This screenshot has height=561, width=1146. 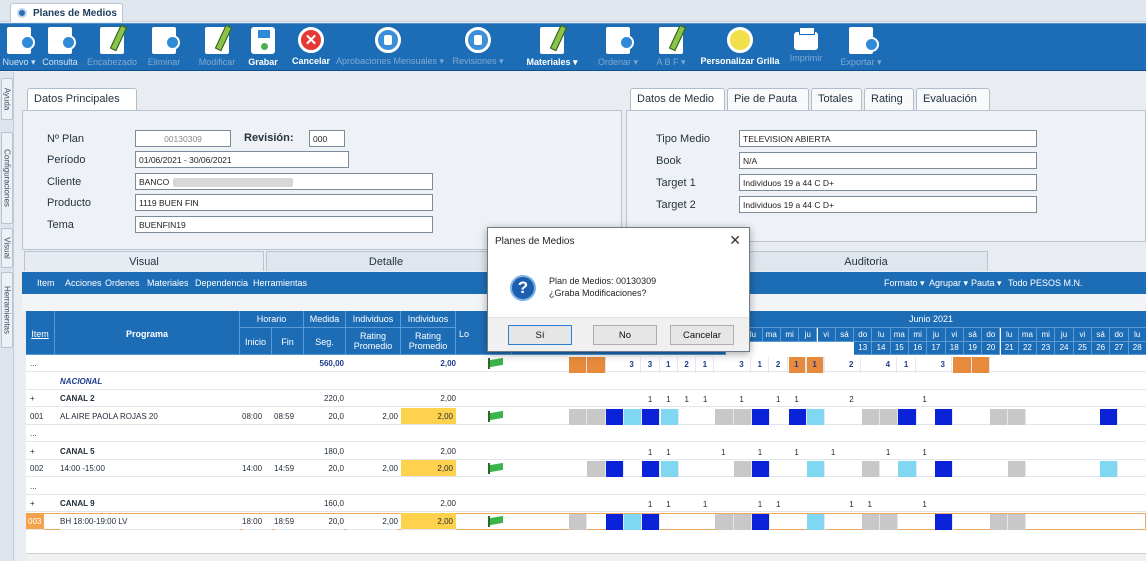 What do you see at coordinates (936, 348) in the screenshot?
I see `day-number-header: 17` at bounding box center [936, 348].